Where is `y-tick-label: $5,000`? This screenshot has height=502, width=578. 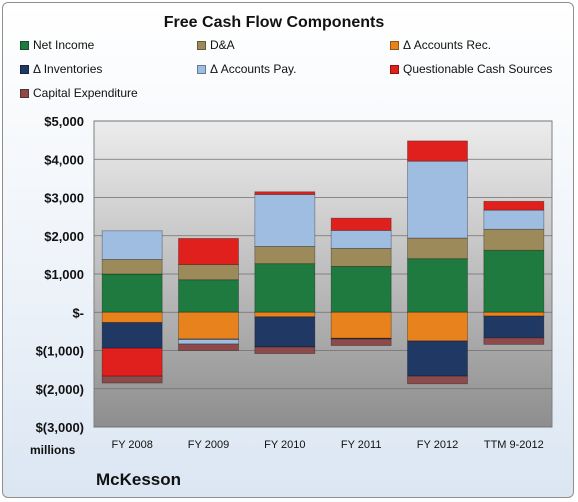
y-tick-label: $5,000 is located at coordinates (64, 121).